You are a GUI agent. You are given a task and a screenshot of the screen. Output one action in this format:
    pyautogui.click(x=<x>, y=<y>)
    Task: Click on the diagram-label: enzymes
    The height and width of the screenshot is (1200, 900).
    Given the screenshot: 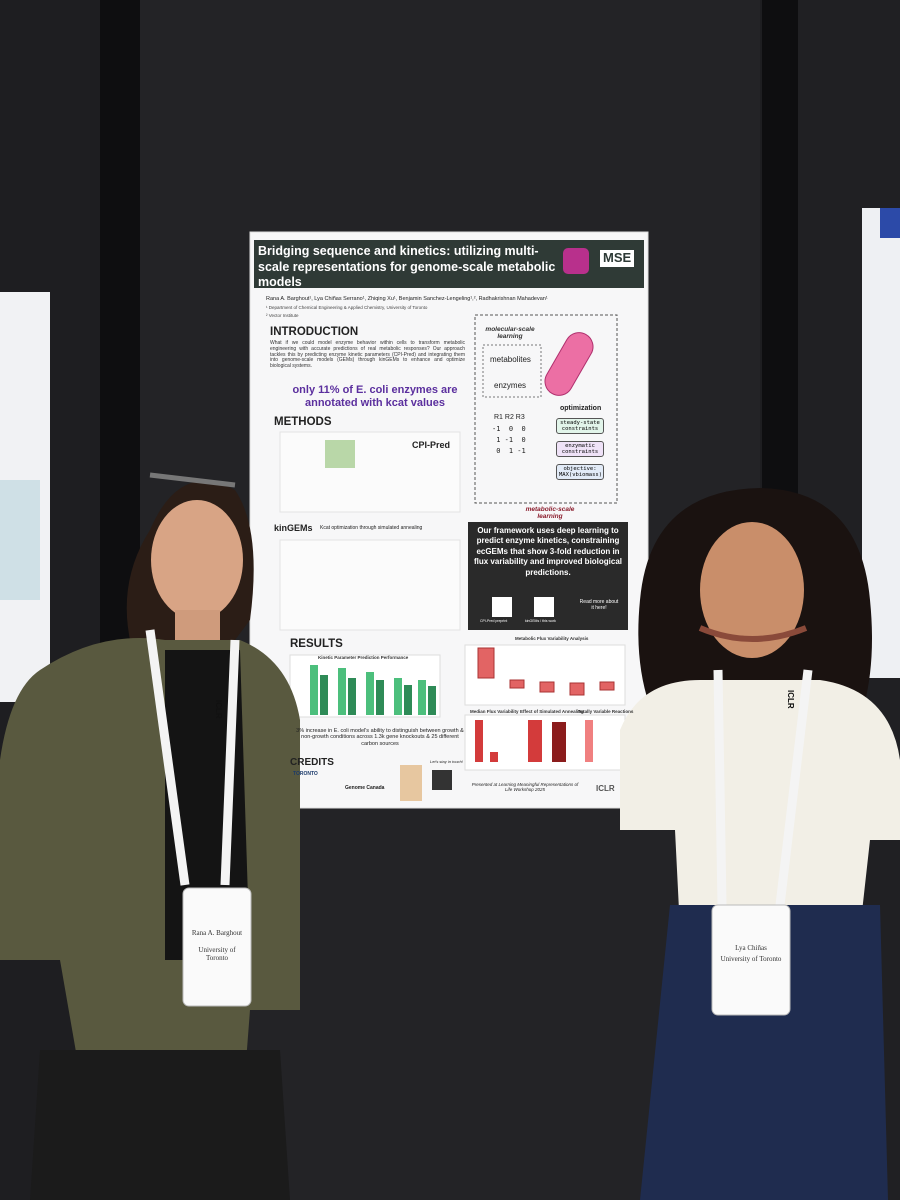 What is the action you would take?
    pyautogui.click(x=510, y=385)
    